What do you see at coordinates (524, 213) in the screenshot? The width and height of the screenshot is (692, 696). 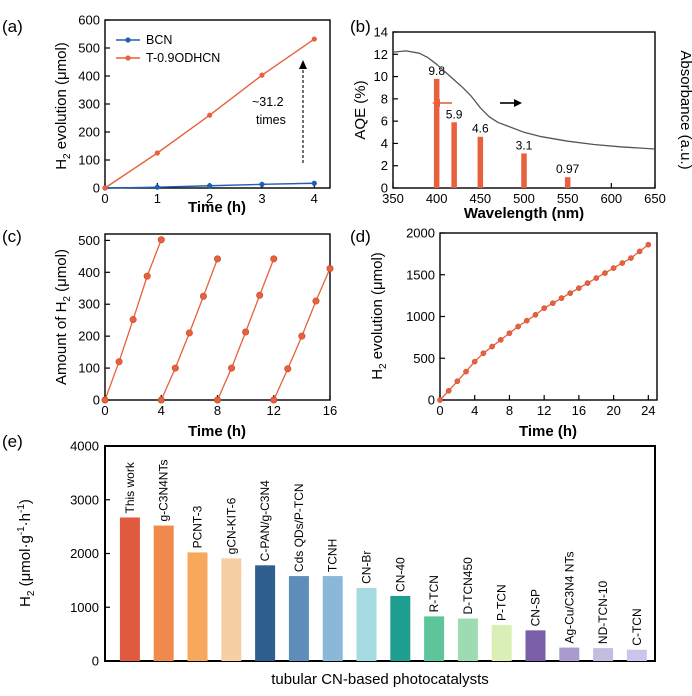 I see `panel-b-xlabel: Wavelength (nm)` at bounding box center [524, 213].